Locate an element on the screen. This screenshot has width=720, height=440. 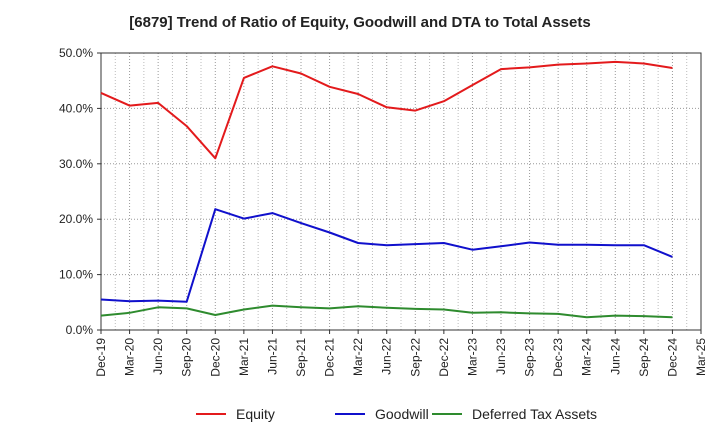
y-tick-label: 10.0% is located at coordinates (76, 275).